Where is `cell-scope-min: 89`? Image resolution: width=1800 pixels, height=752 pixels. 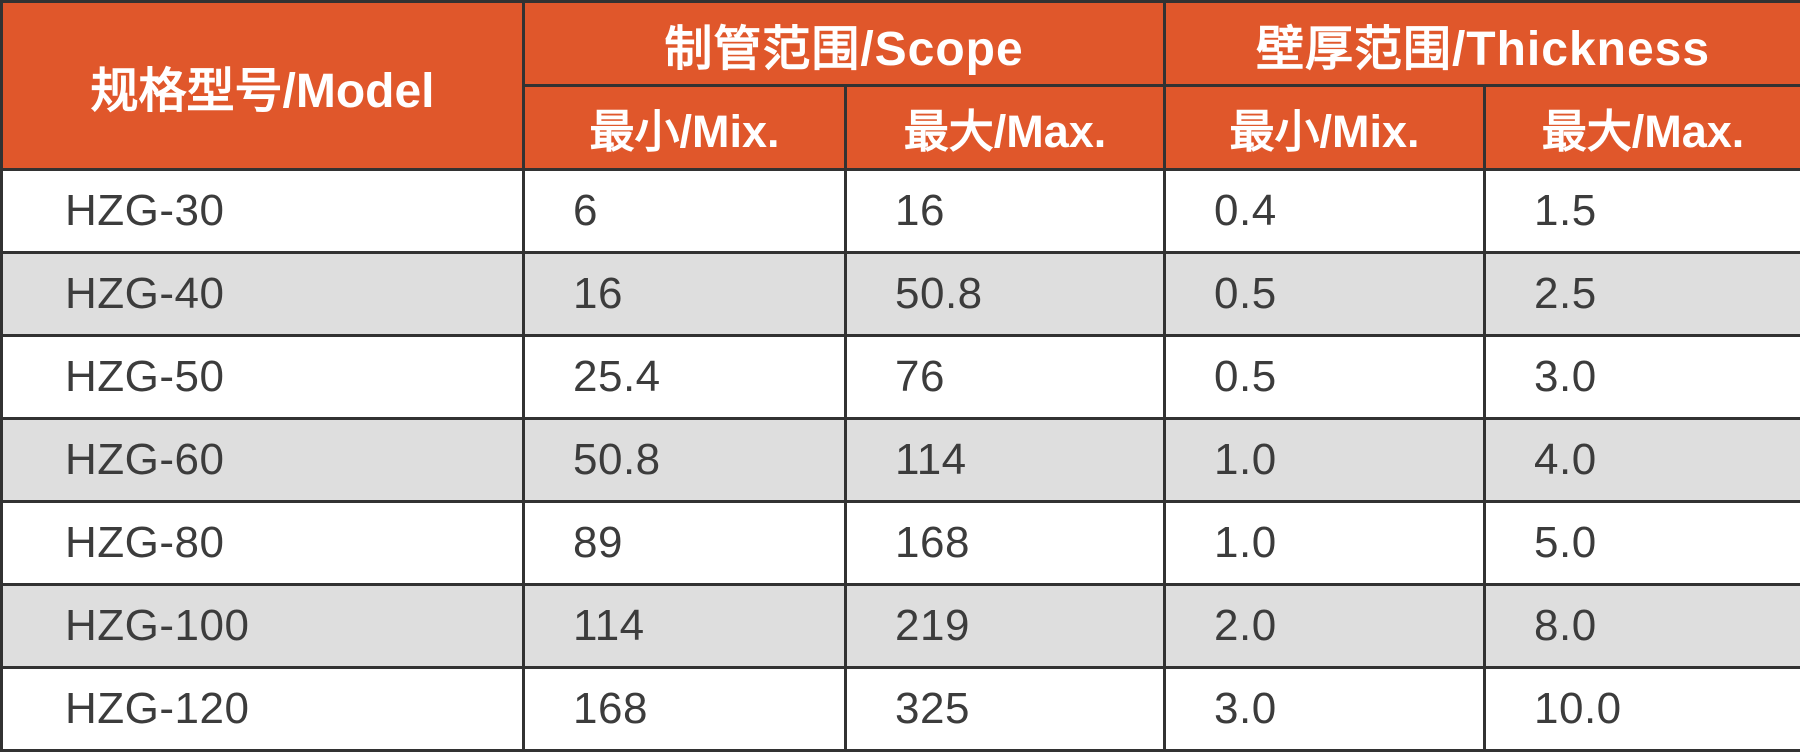 cell-scope-min: 89 is located at coordinates (685, 543).